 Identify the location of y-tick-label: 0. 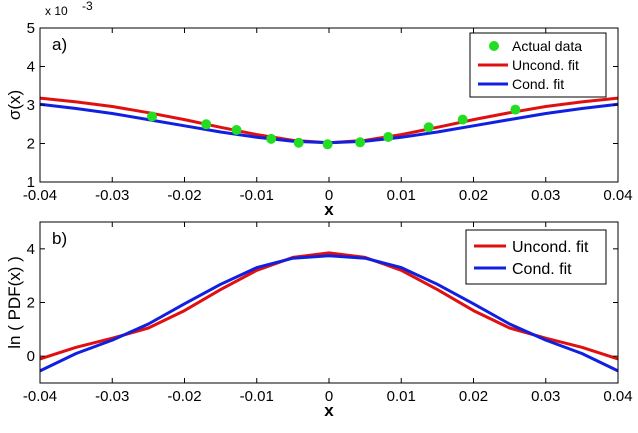
(31, 356).